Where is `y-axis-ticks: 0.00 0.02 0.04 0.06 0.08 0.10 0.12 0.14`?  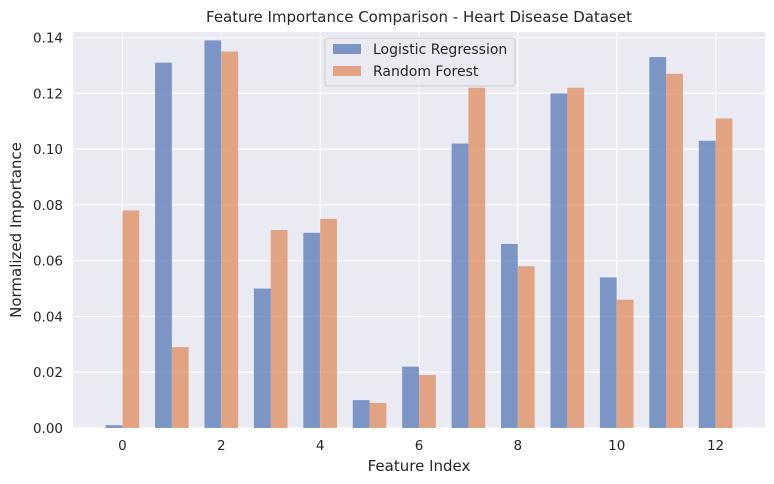 y-axis-ticks: 0.00 0.02 0.04 0.06 0.08 0.10 0.12 0.14 is located at coordinates (48, 234).